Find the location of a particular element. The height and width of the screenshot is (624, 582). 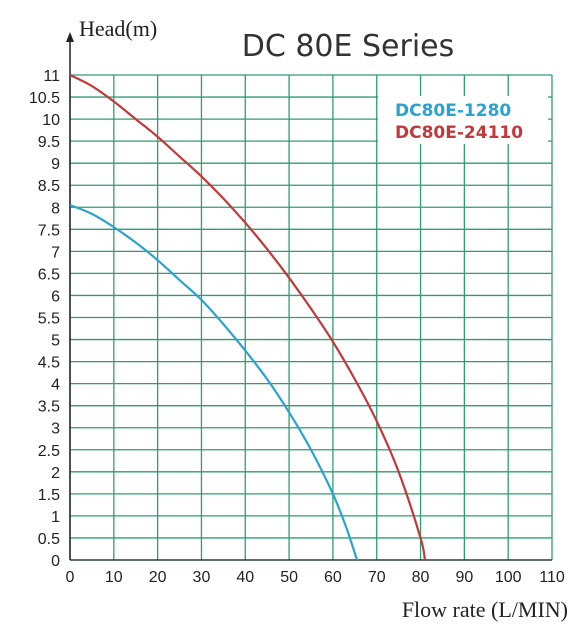

x-tick-label: 90 is located at coordinates (464, 577).